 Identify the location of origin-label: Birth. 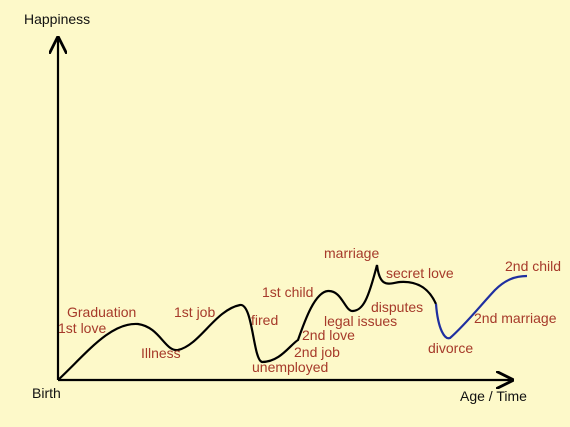
(46, 393).